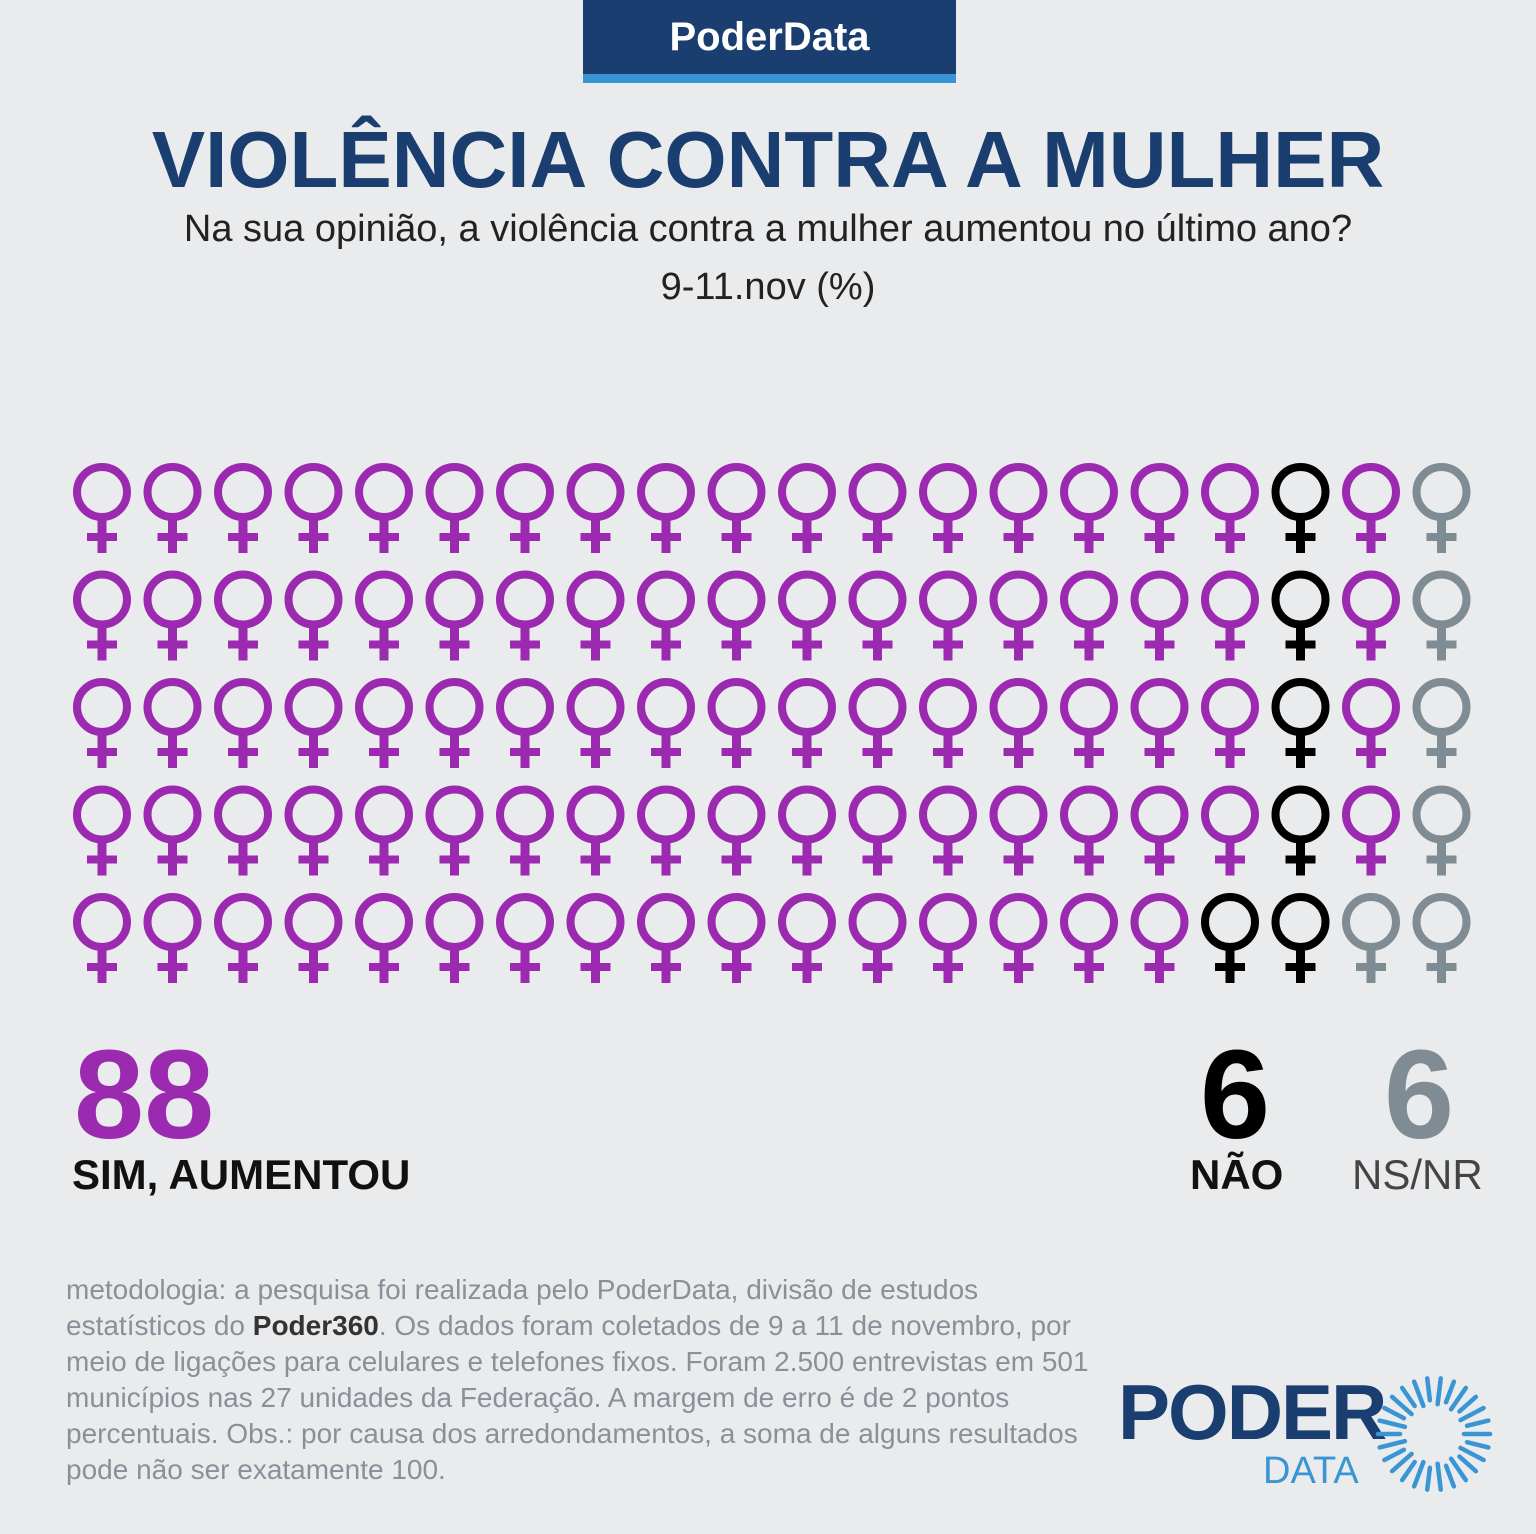 The width and height of the screenshot is (1536, 1534). What do you see at coordinates (315, 1325) in the screenshot?
I see `methodology-source: Poder360` at bounding box center [315, 1325].